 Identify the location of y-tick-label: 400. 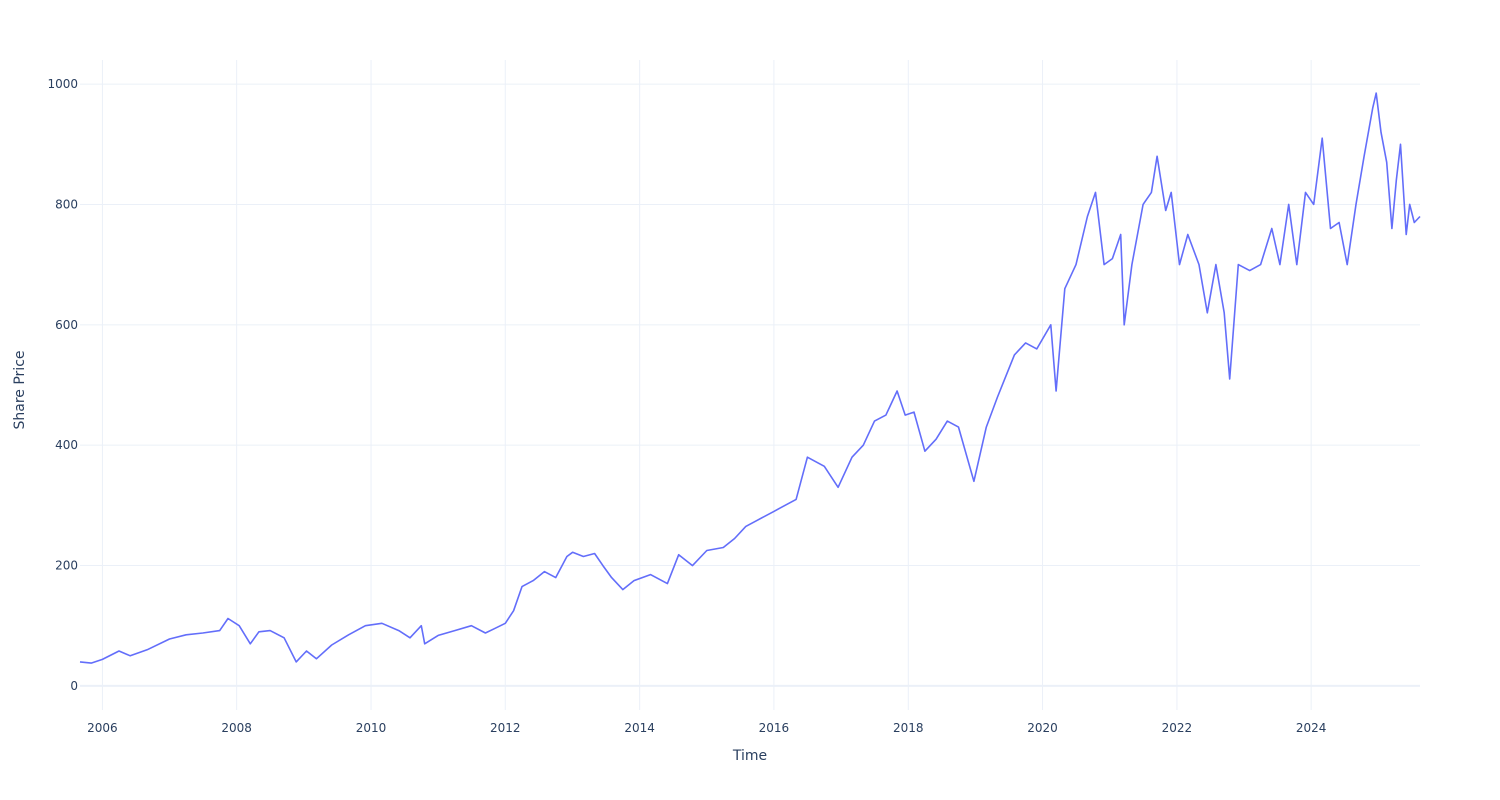
(66, 445).